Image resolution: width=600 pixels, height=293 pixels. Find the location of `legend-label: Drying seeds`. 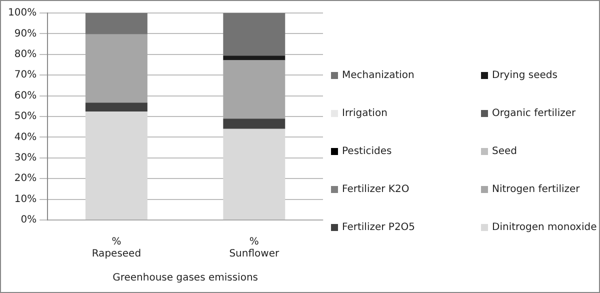

legend-label: Drying seeds is located at coordinates (524, 76).